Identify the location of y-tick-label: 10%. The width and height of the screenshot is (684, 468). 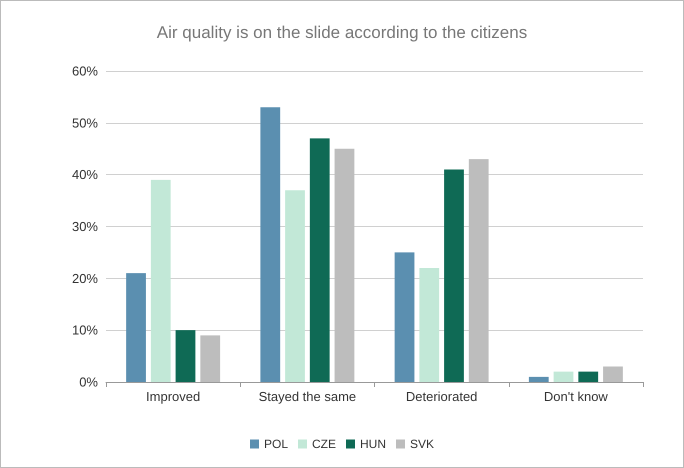
(85, 330).